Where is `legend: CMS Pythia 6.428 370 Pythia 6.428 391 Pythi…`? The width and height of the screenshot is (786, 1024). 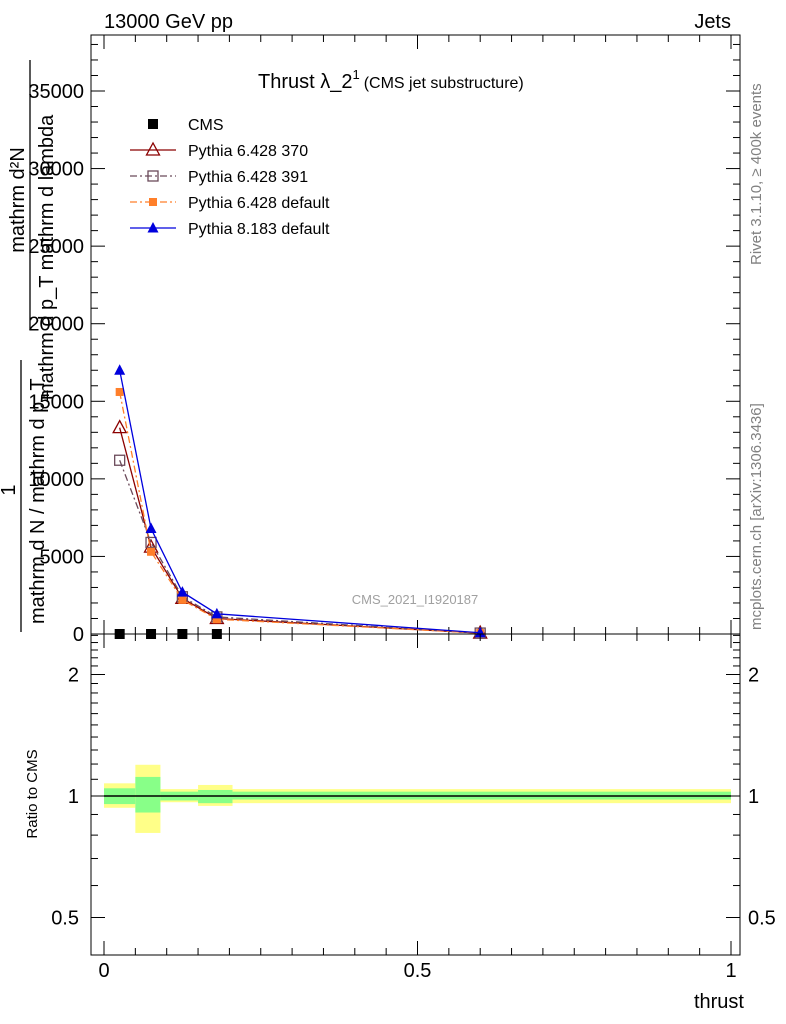
legend: CMS Pythia 6.428 370 Pythia 6.428 391 Pythi… is located at coordinates (230, 177).